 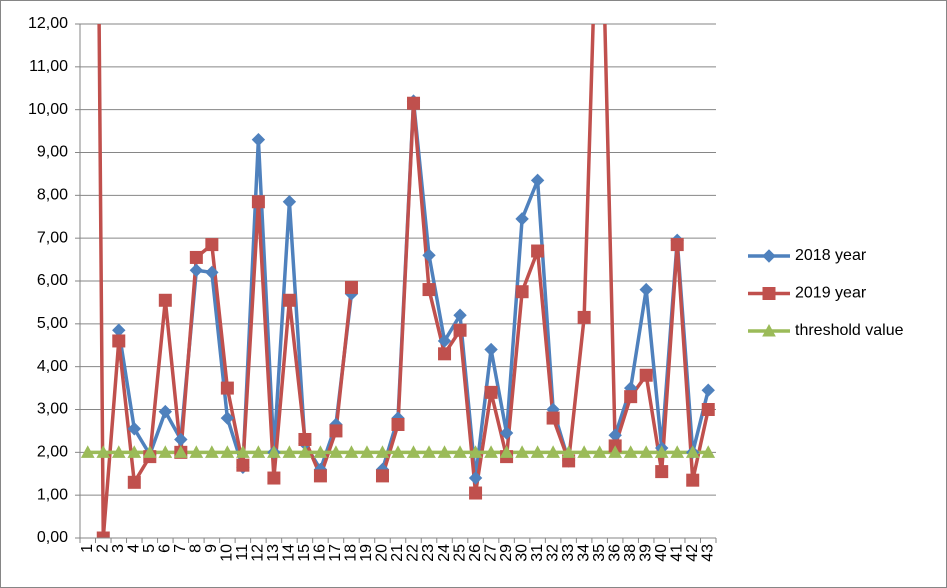 What do you see at coordinates (475, 553) in the screenshot?
I see `x-tick-label: 26` at bounding box center [475, 553].